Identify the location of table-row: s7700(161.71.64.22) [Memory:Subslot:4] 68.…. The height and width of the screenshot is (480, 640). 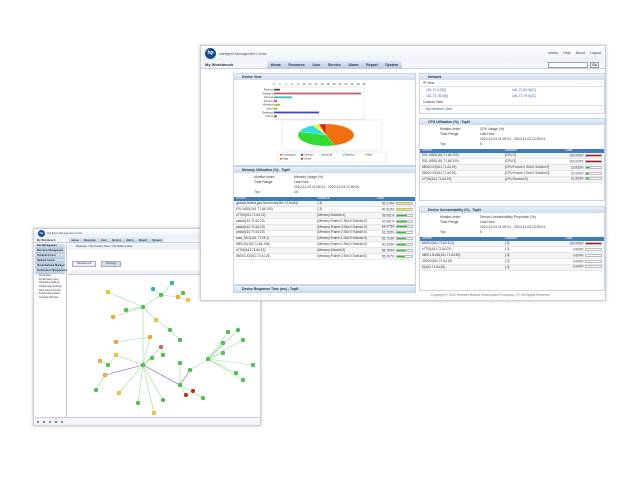
(324, 216).